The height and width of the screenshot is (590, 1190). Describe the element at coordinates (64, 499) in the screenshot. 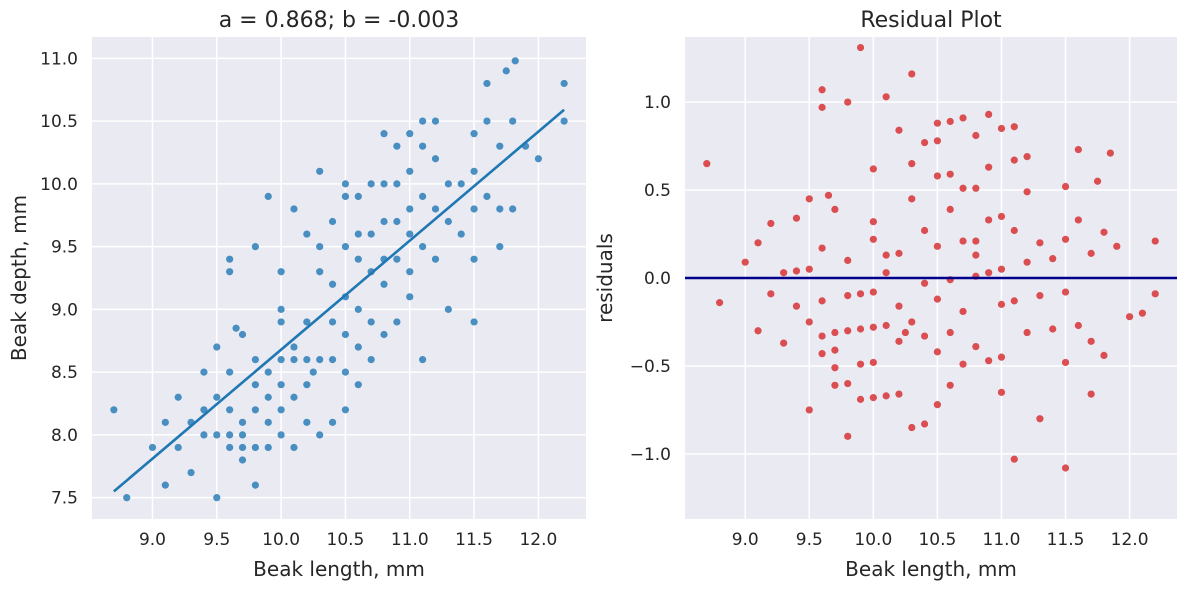

I see `y-tick-label: 7.5` at that location.